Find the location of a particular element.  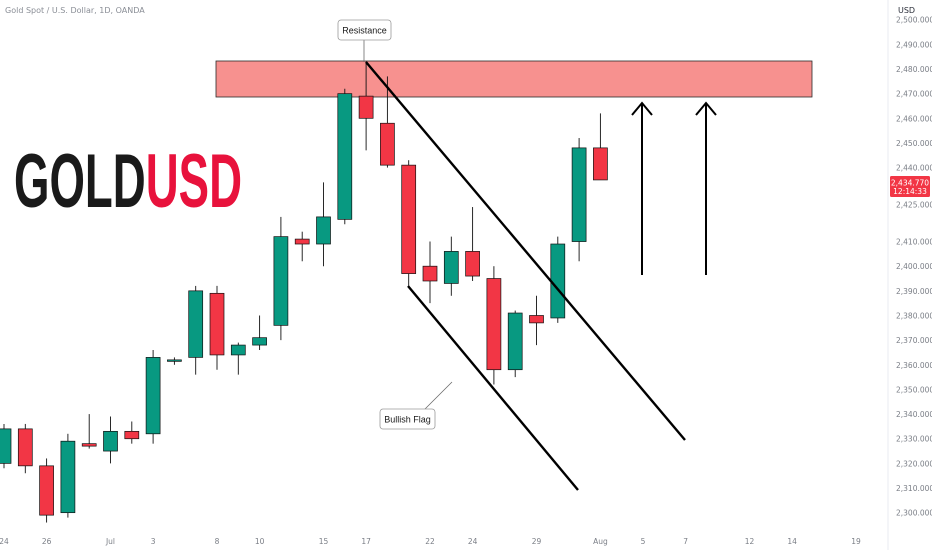

last-price-countdown: 12:14:33 is located at coordinates (910, 191).